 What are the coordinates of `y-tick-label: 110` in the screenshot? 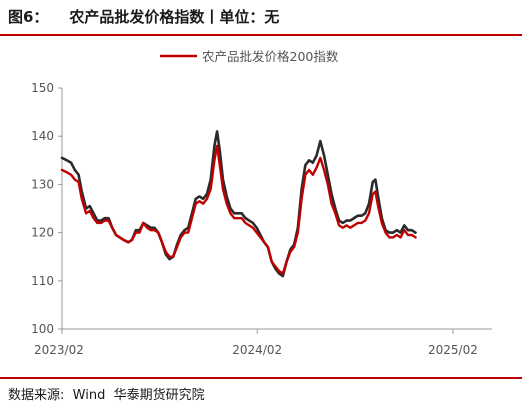 It's located at (42, 281).